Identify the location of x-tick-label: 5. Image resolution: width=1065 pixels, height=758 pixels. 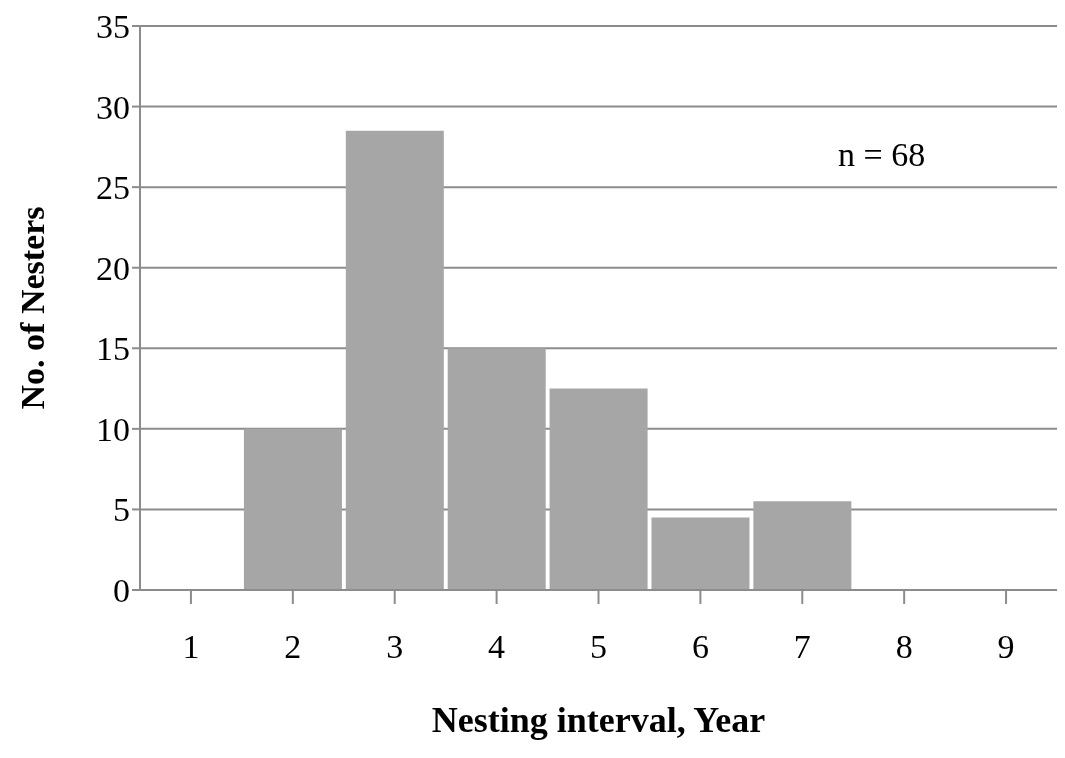
(598, 647).